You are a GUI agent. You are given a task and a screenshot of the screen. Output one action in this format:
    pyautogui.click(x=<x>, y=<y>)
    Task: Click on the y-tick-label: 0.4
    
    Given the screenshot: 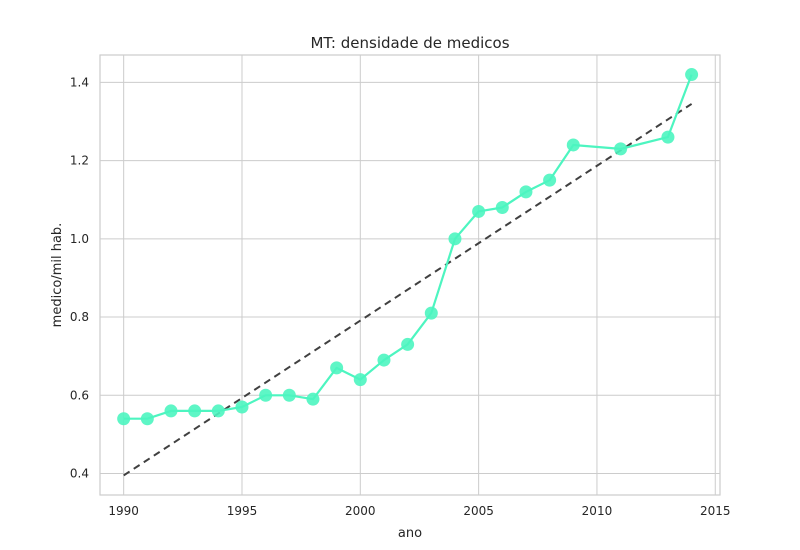 What is the action you would take?
    pyautogui.click(x=79, y=473)
    